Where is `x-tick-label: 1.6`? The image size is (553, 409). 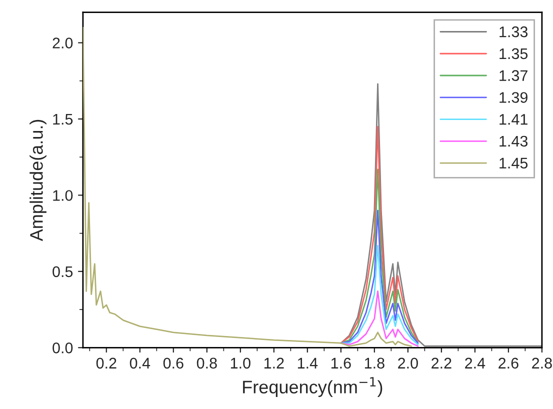
x-tick-label: 1.6 is located at coordinates (341, 363).